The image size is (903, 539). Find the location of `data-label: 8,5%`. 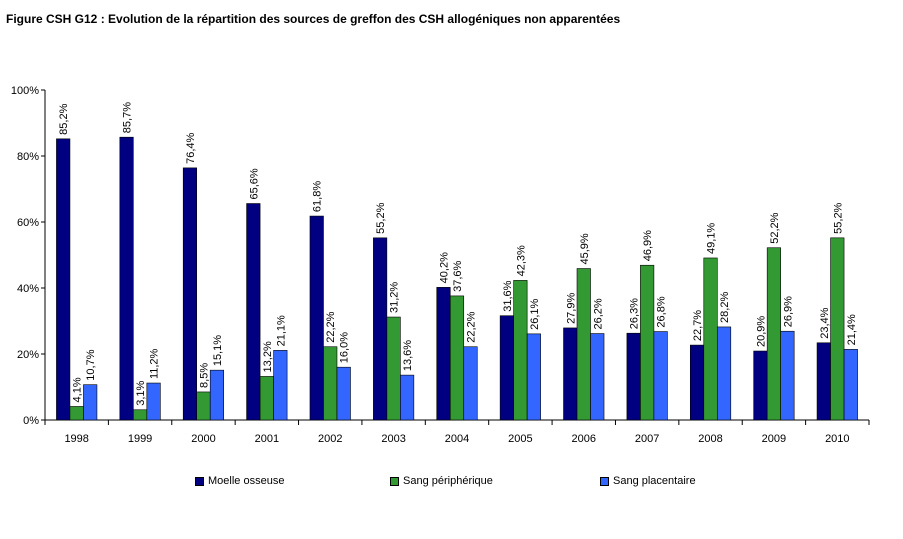

data-label: 8,5% is located at coordinates (204, 375).